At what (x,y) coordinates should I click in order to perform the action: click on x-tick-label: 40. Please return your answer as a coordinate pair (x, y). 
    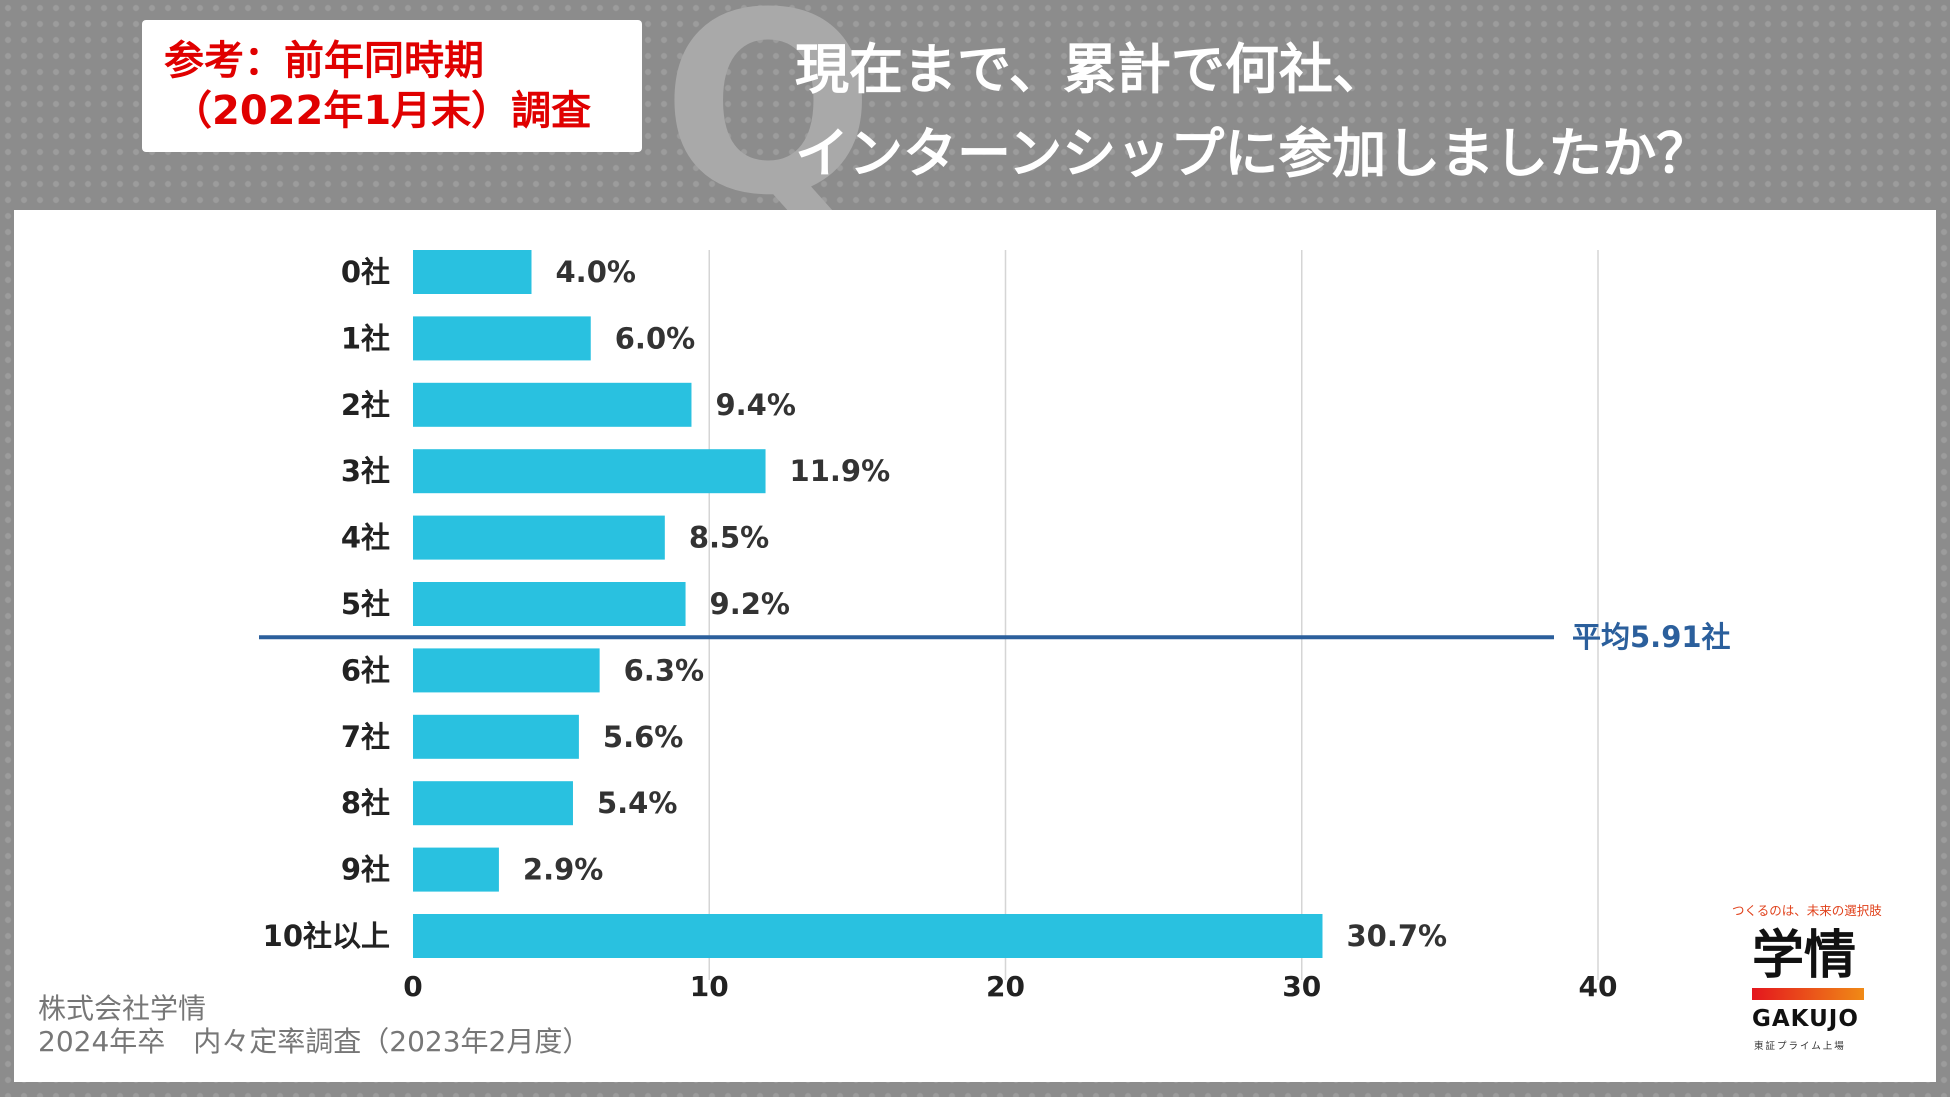
    Looking at the image, I should click on (1598, 986).